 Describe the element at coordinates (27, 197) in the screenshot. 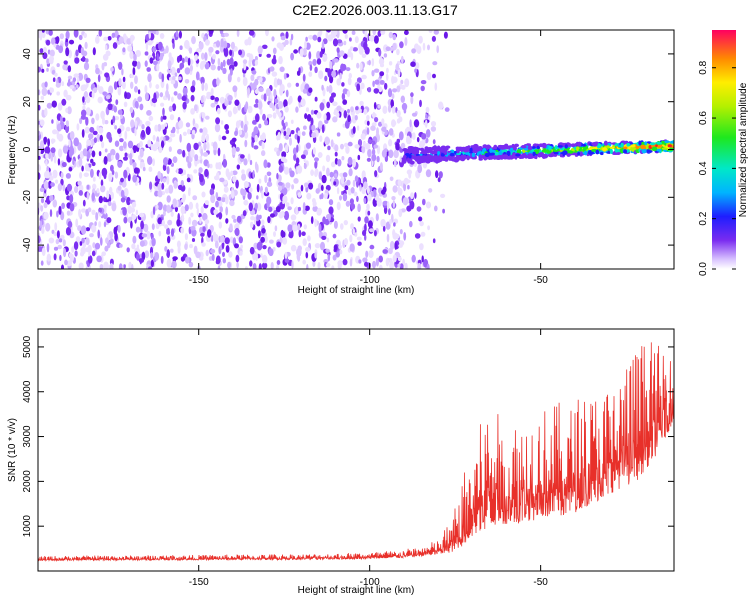

I see `spectrogram-y-tick-label: -20` at that location.